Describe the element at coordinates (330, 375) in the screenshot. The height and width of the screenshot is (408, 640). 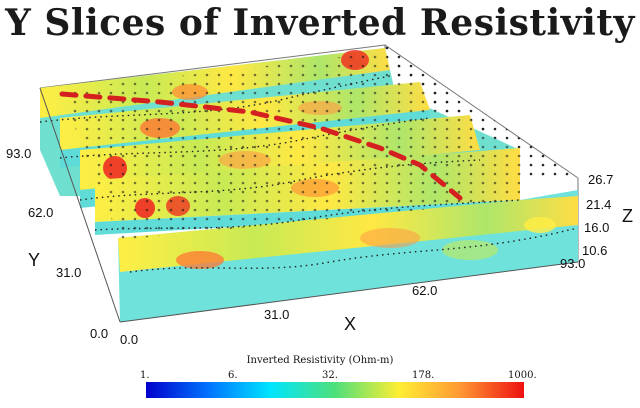
I see `colorbar-tick-32: 32.` at that location.